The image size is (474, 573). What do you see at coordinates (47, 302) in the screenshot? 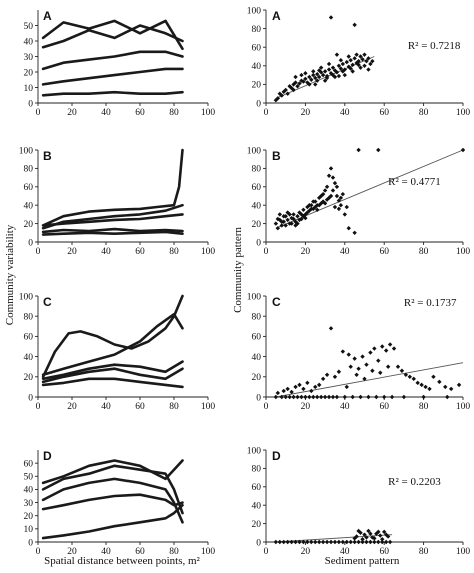
I see `panel-letter: C` at bounding box center [47, 302].